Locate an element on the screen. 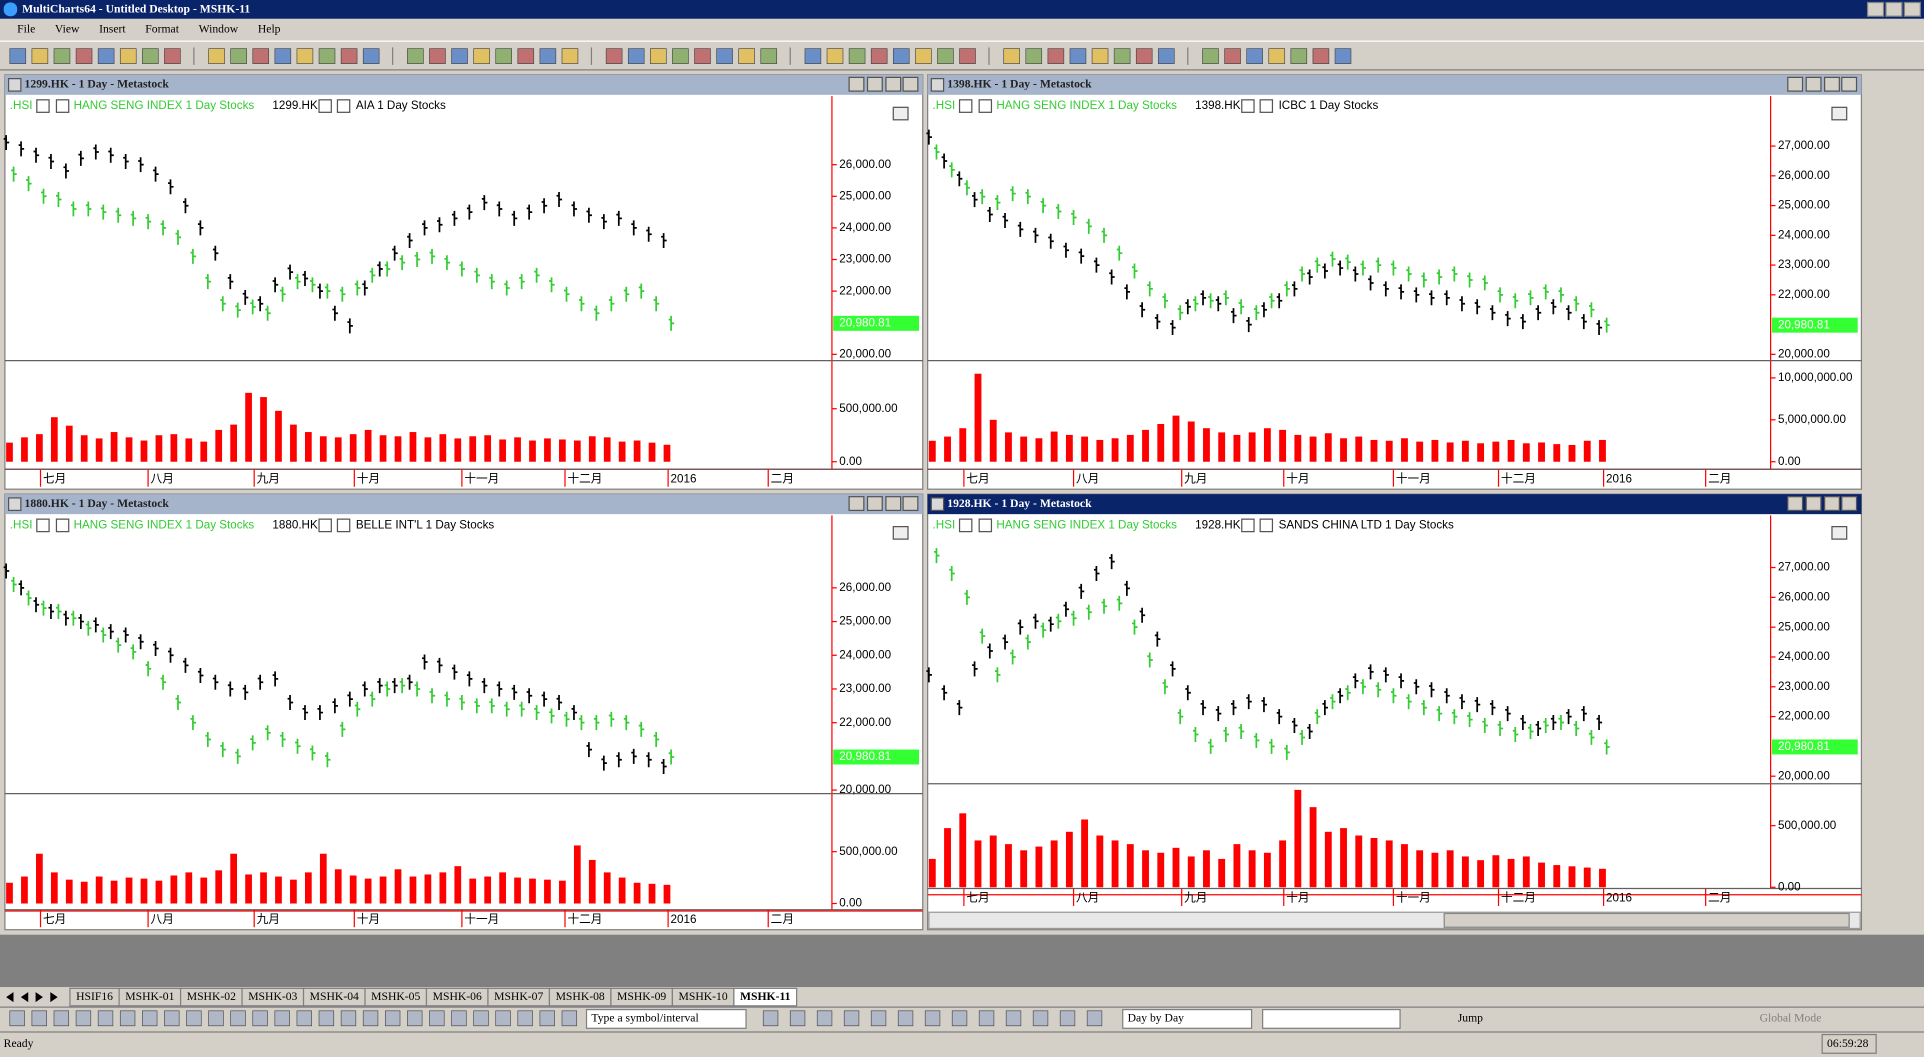  global-mode: Global Mode is located at coordinates (1791, 1018).